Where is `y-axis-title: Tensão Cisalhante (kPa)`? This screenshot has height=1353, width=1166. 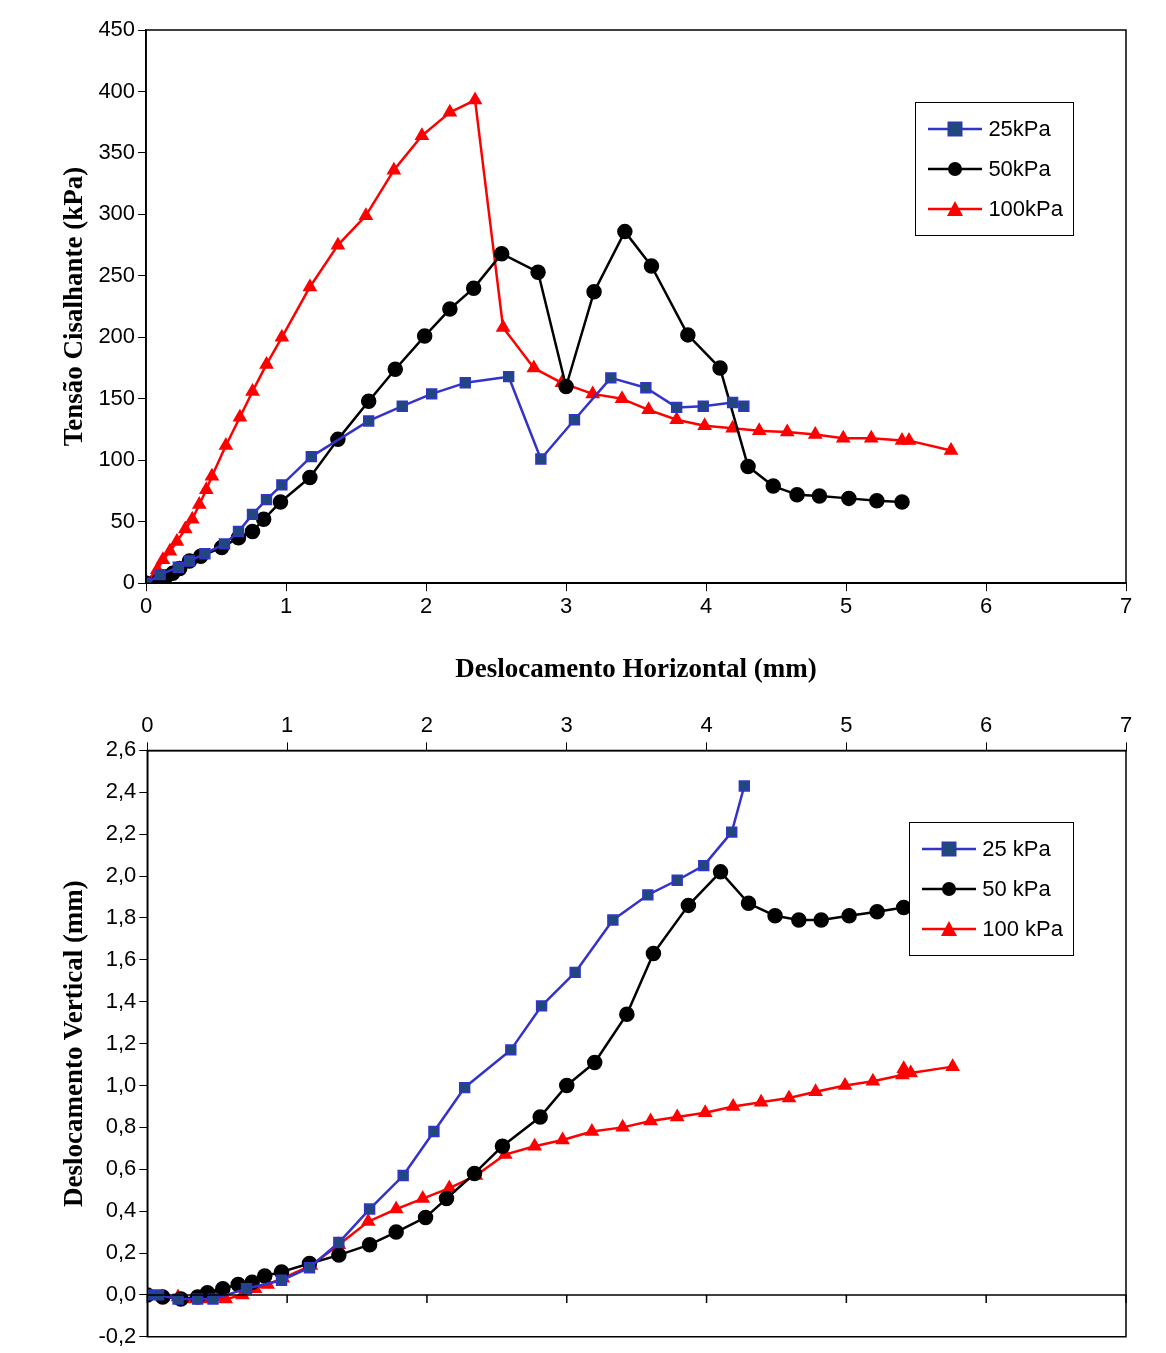
y-axis-title: Tensão Cisalhante (kPa) is located at coordinates (73, 306).